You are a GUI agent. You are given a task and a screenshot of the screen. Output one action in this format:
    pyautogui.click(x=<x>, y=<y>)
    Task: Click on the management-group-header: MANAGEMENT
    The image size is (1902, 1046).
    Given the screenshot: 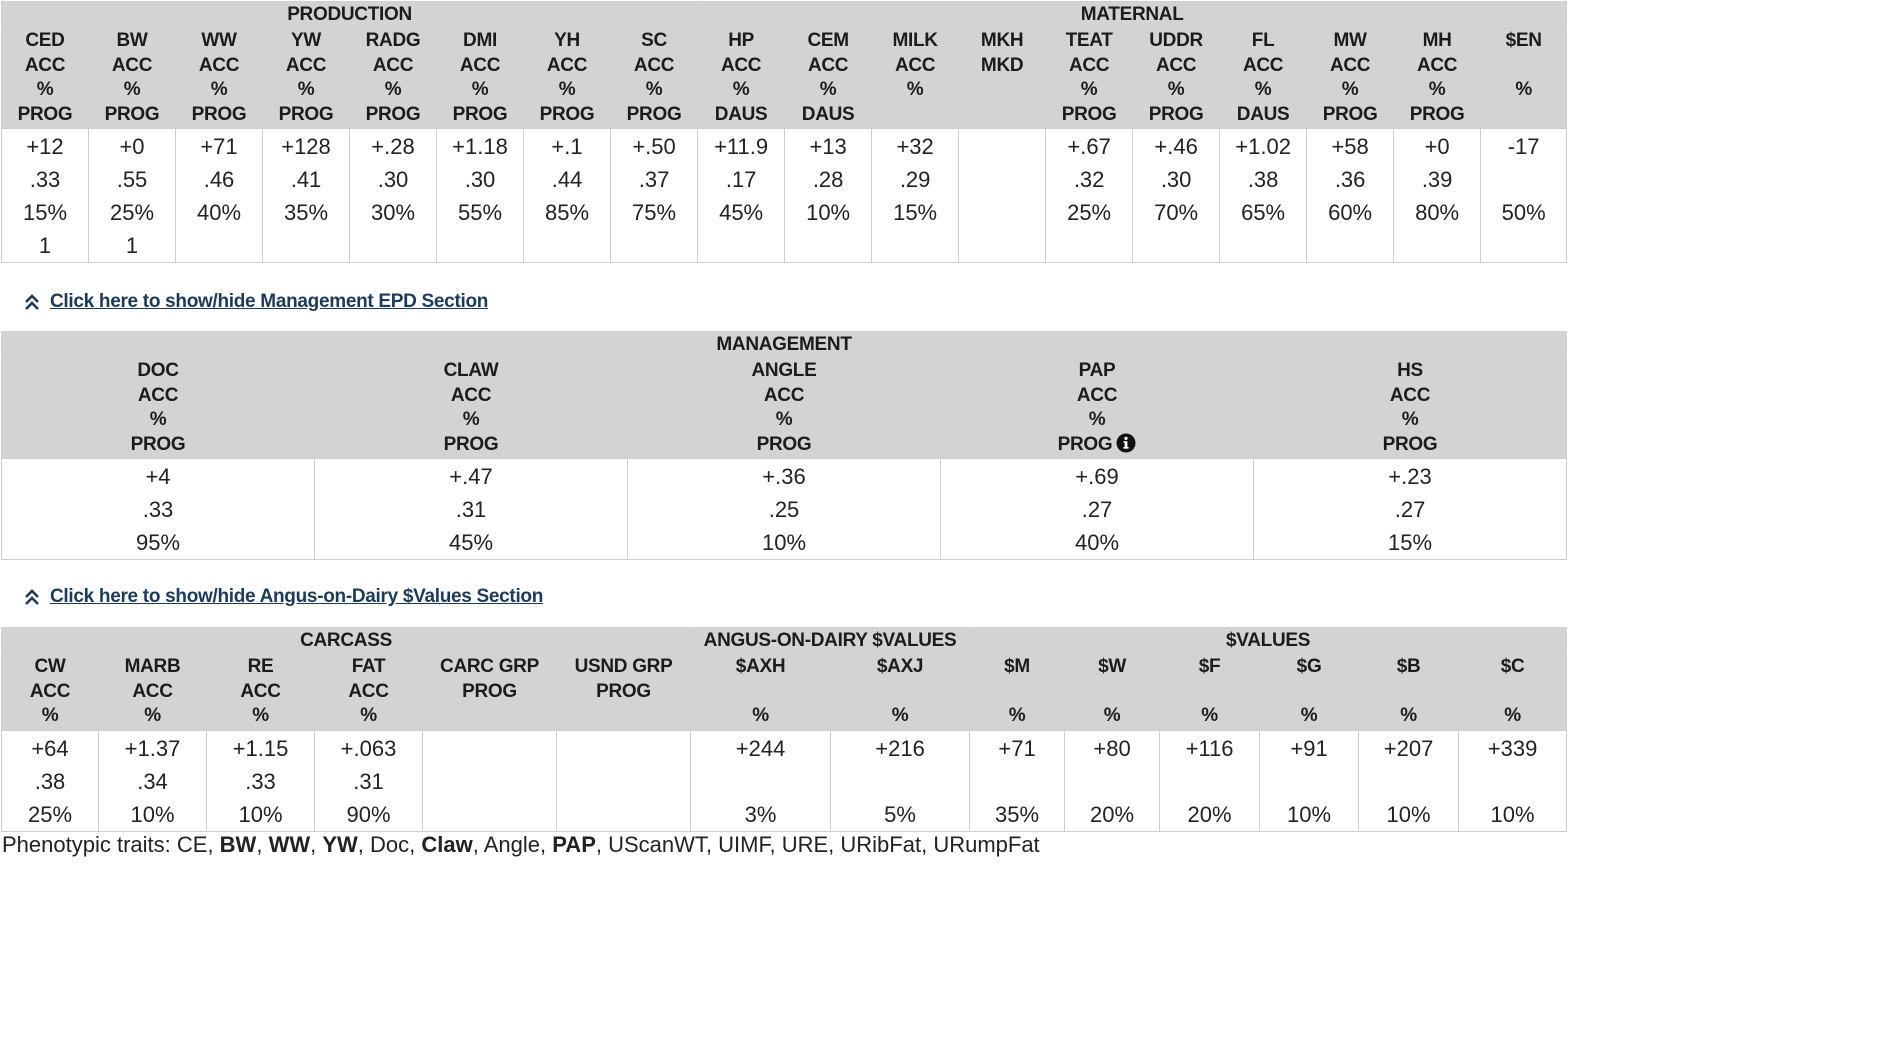 What is the action you would take?
    pyautogui.click(x=784, y=345)
    